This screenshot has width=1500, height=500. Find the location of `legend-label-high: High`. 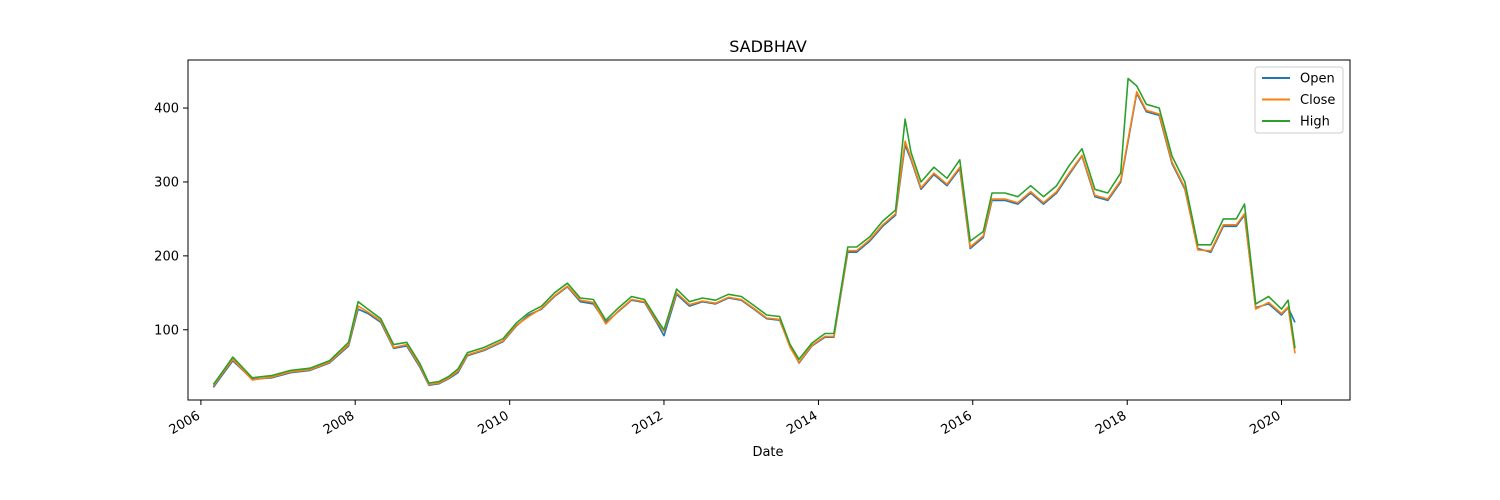

legend-label-high: High is located at coordinates (1315, 122).